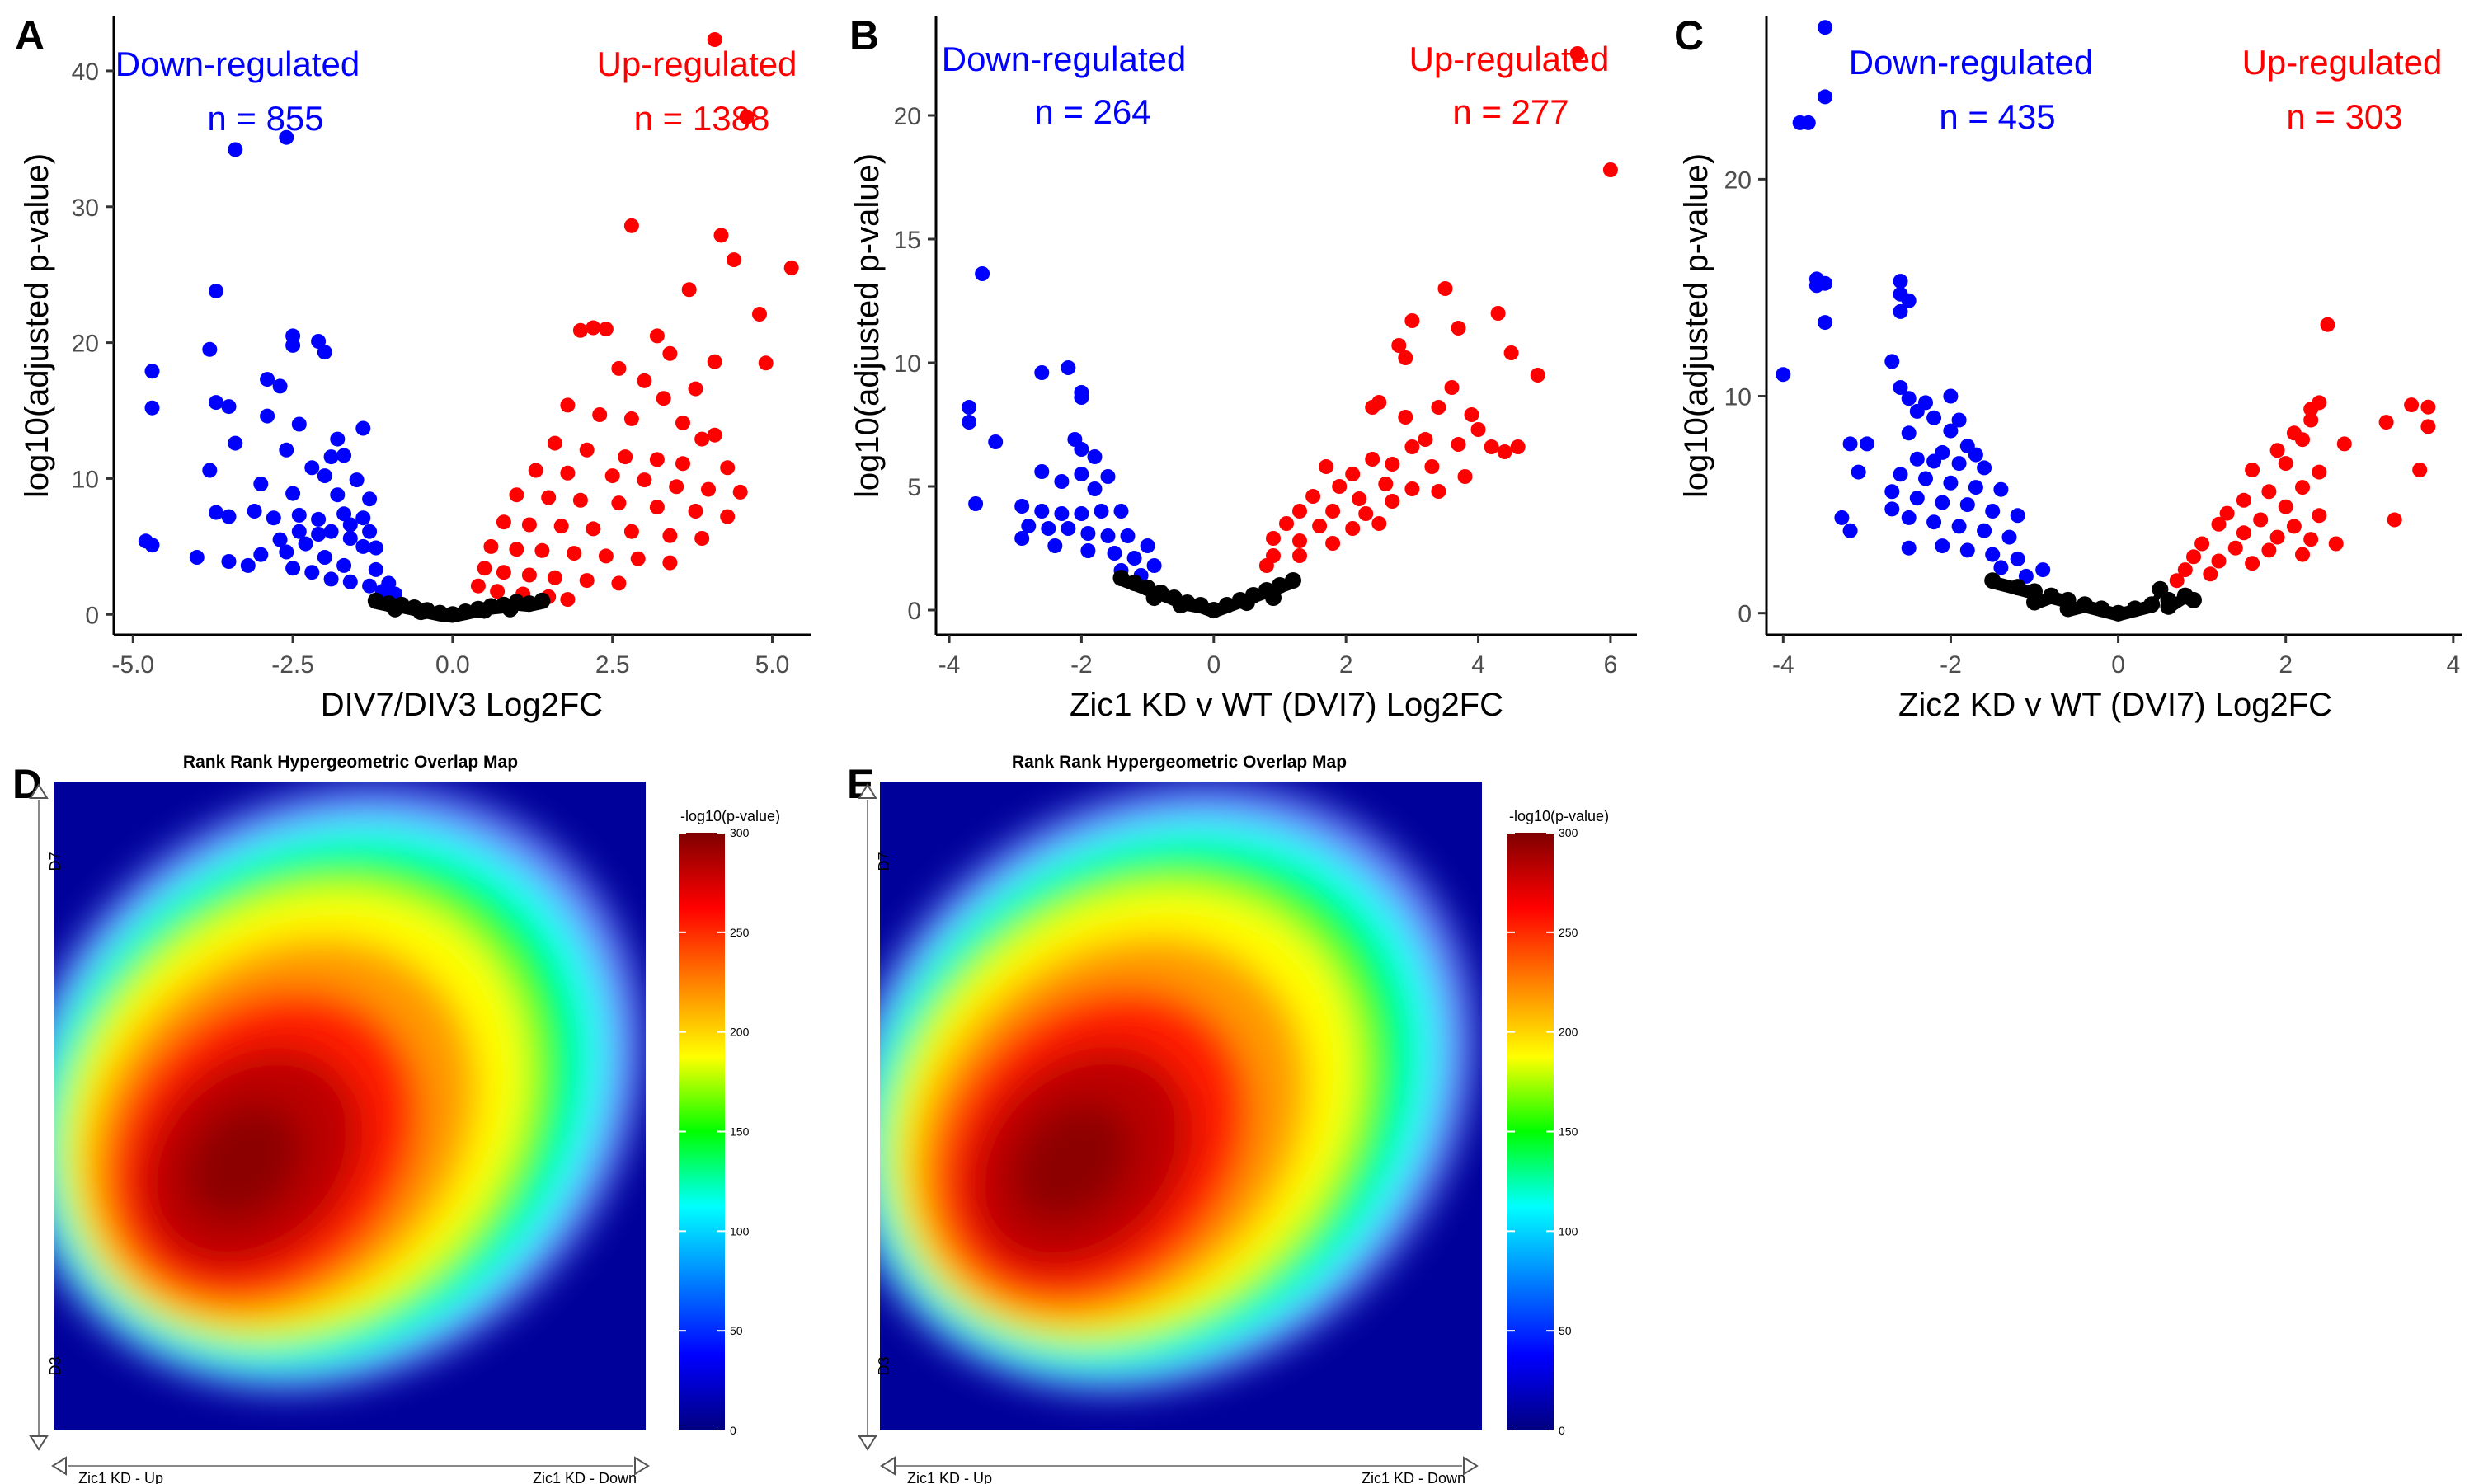 The image size is (2474, 1484). What do you see at coordinates (1568, 1032) in the screenshot?
I see `colorbar-tick-label: 200` at bounding box center [1568, 1032].